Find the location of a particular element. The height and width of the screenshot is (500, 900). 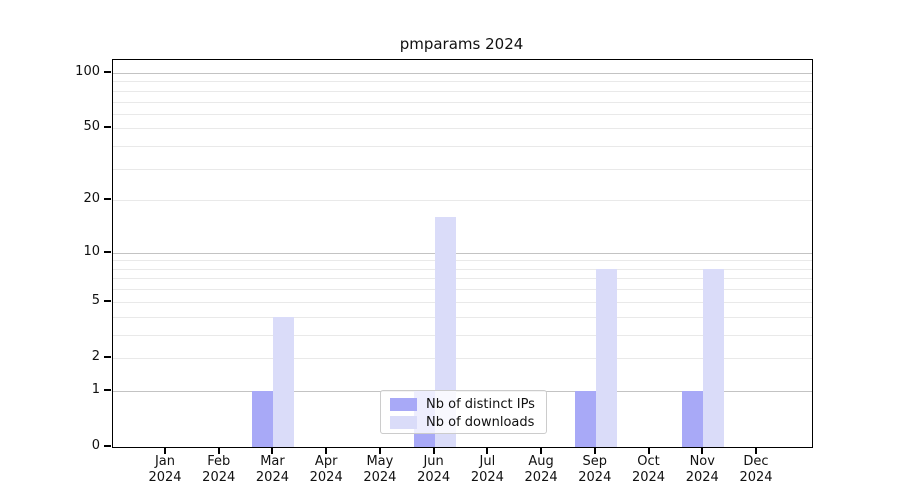

y-tick-label: 0 is located at coordinates (95, 445).